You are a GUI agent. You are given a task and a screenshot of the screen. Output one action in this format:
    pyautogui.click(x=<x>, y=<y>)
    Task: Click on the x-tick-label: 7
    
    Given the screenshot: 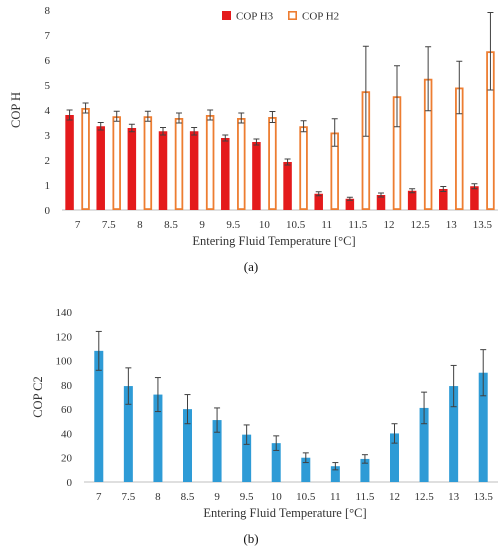 What is the action you would take?
    pyautogui.click(x=78, y=225)
    